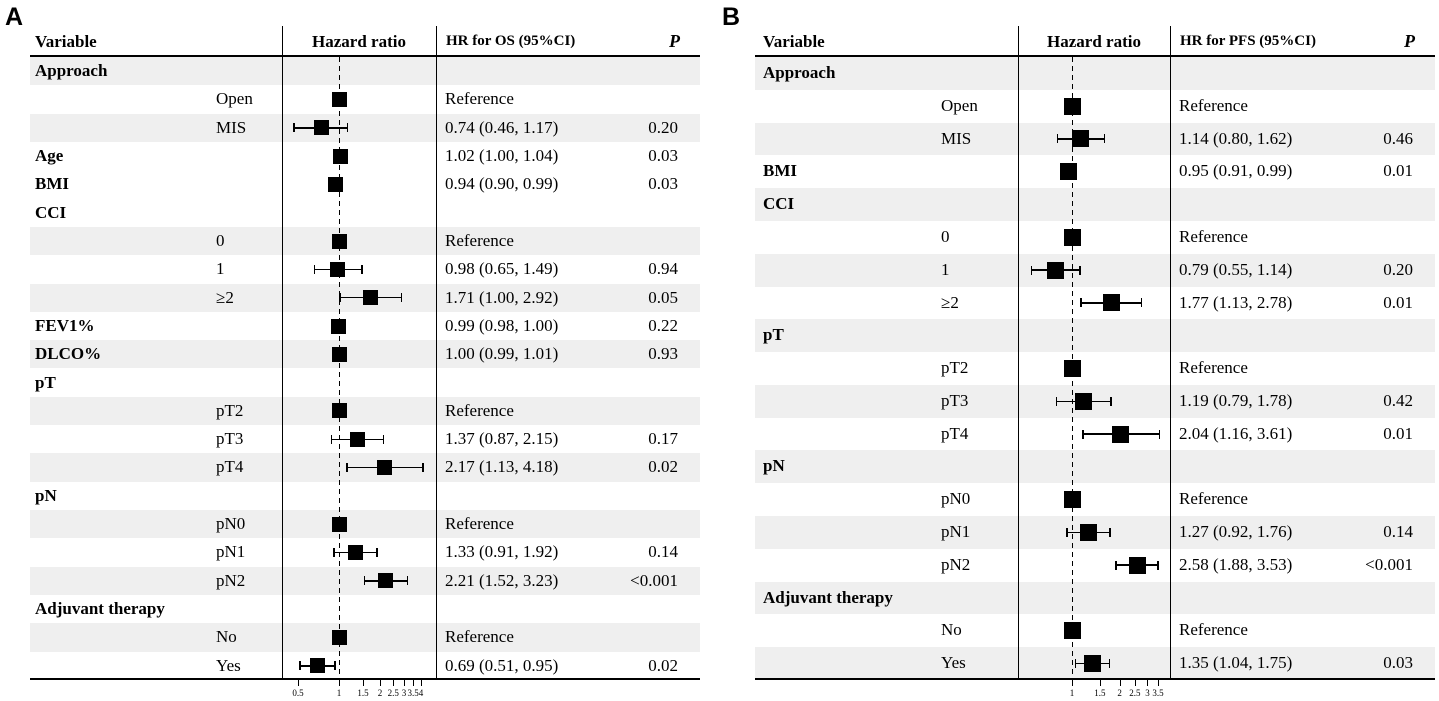  I want to click on panel-b-label: B, so click(731, 17).